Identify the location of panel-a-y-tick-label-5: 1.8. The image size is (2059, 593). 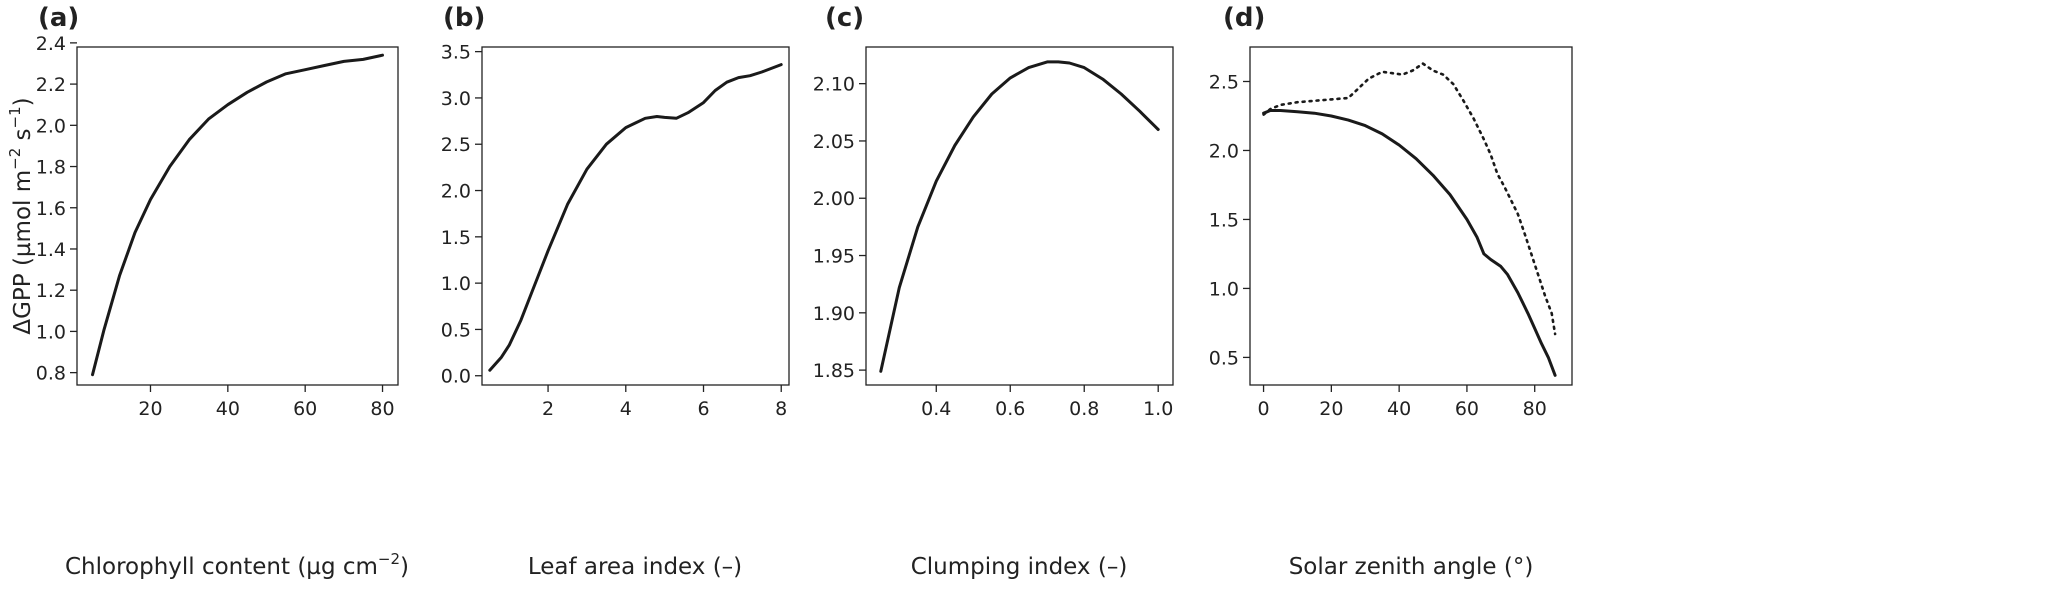
(51, 168).